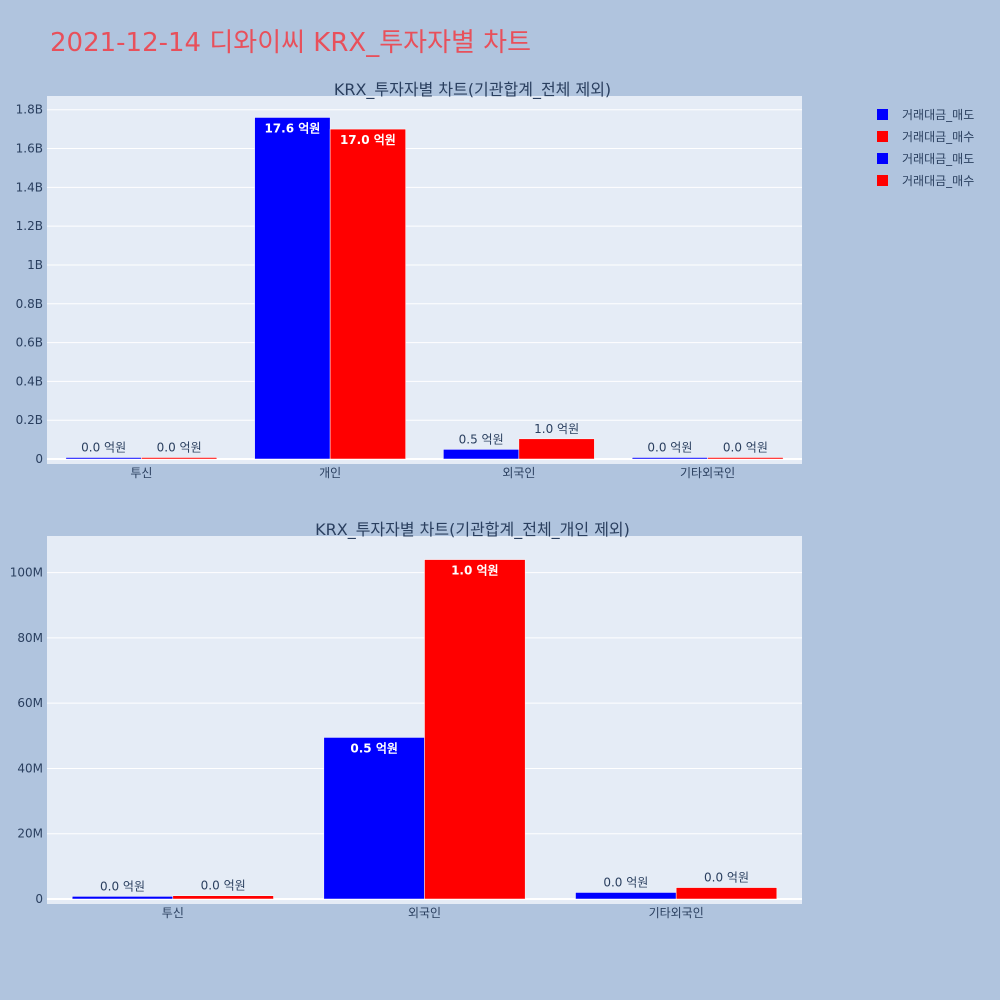 The height and width of the screenshot is (1000, 1000). I want to click on y-tick-label: 0.4B, so click(29, 381).